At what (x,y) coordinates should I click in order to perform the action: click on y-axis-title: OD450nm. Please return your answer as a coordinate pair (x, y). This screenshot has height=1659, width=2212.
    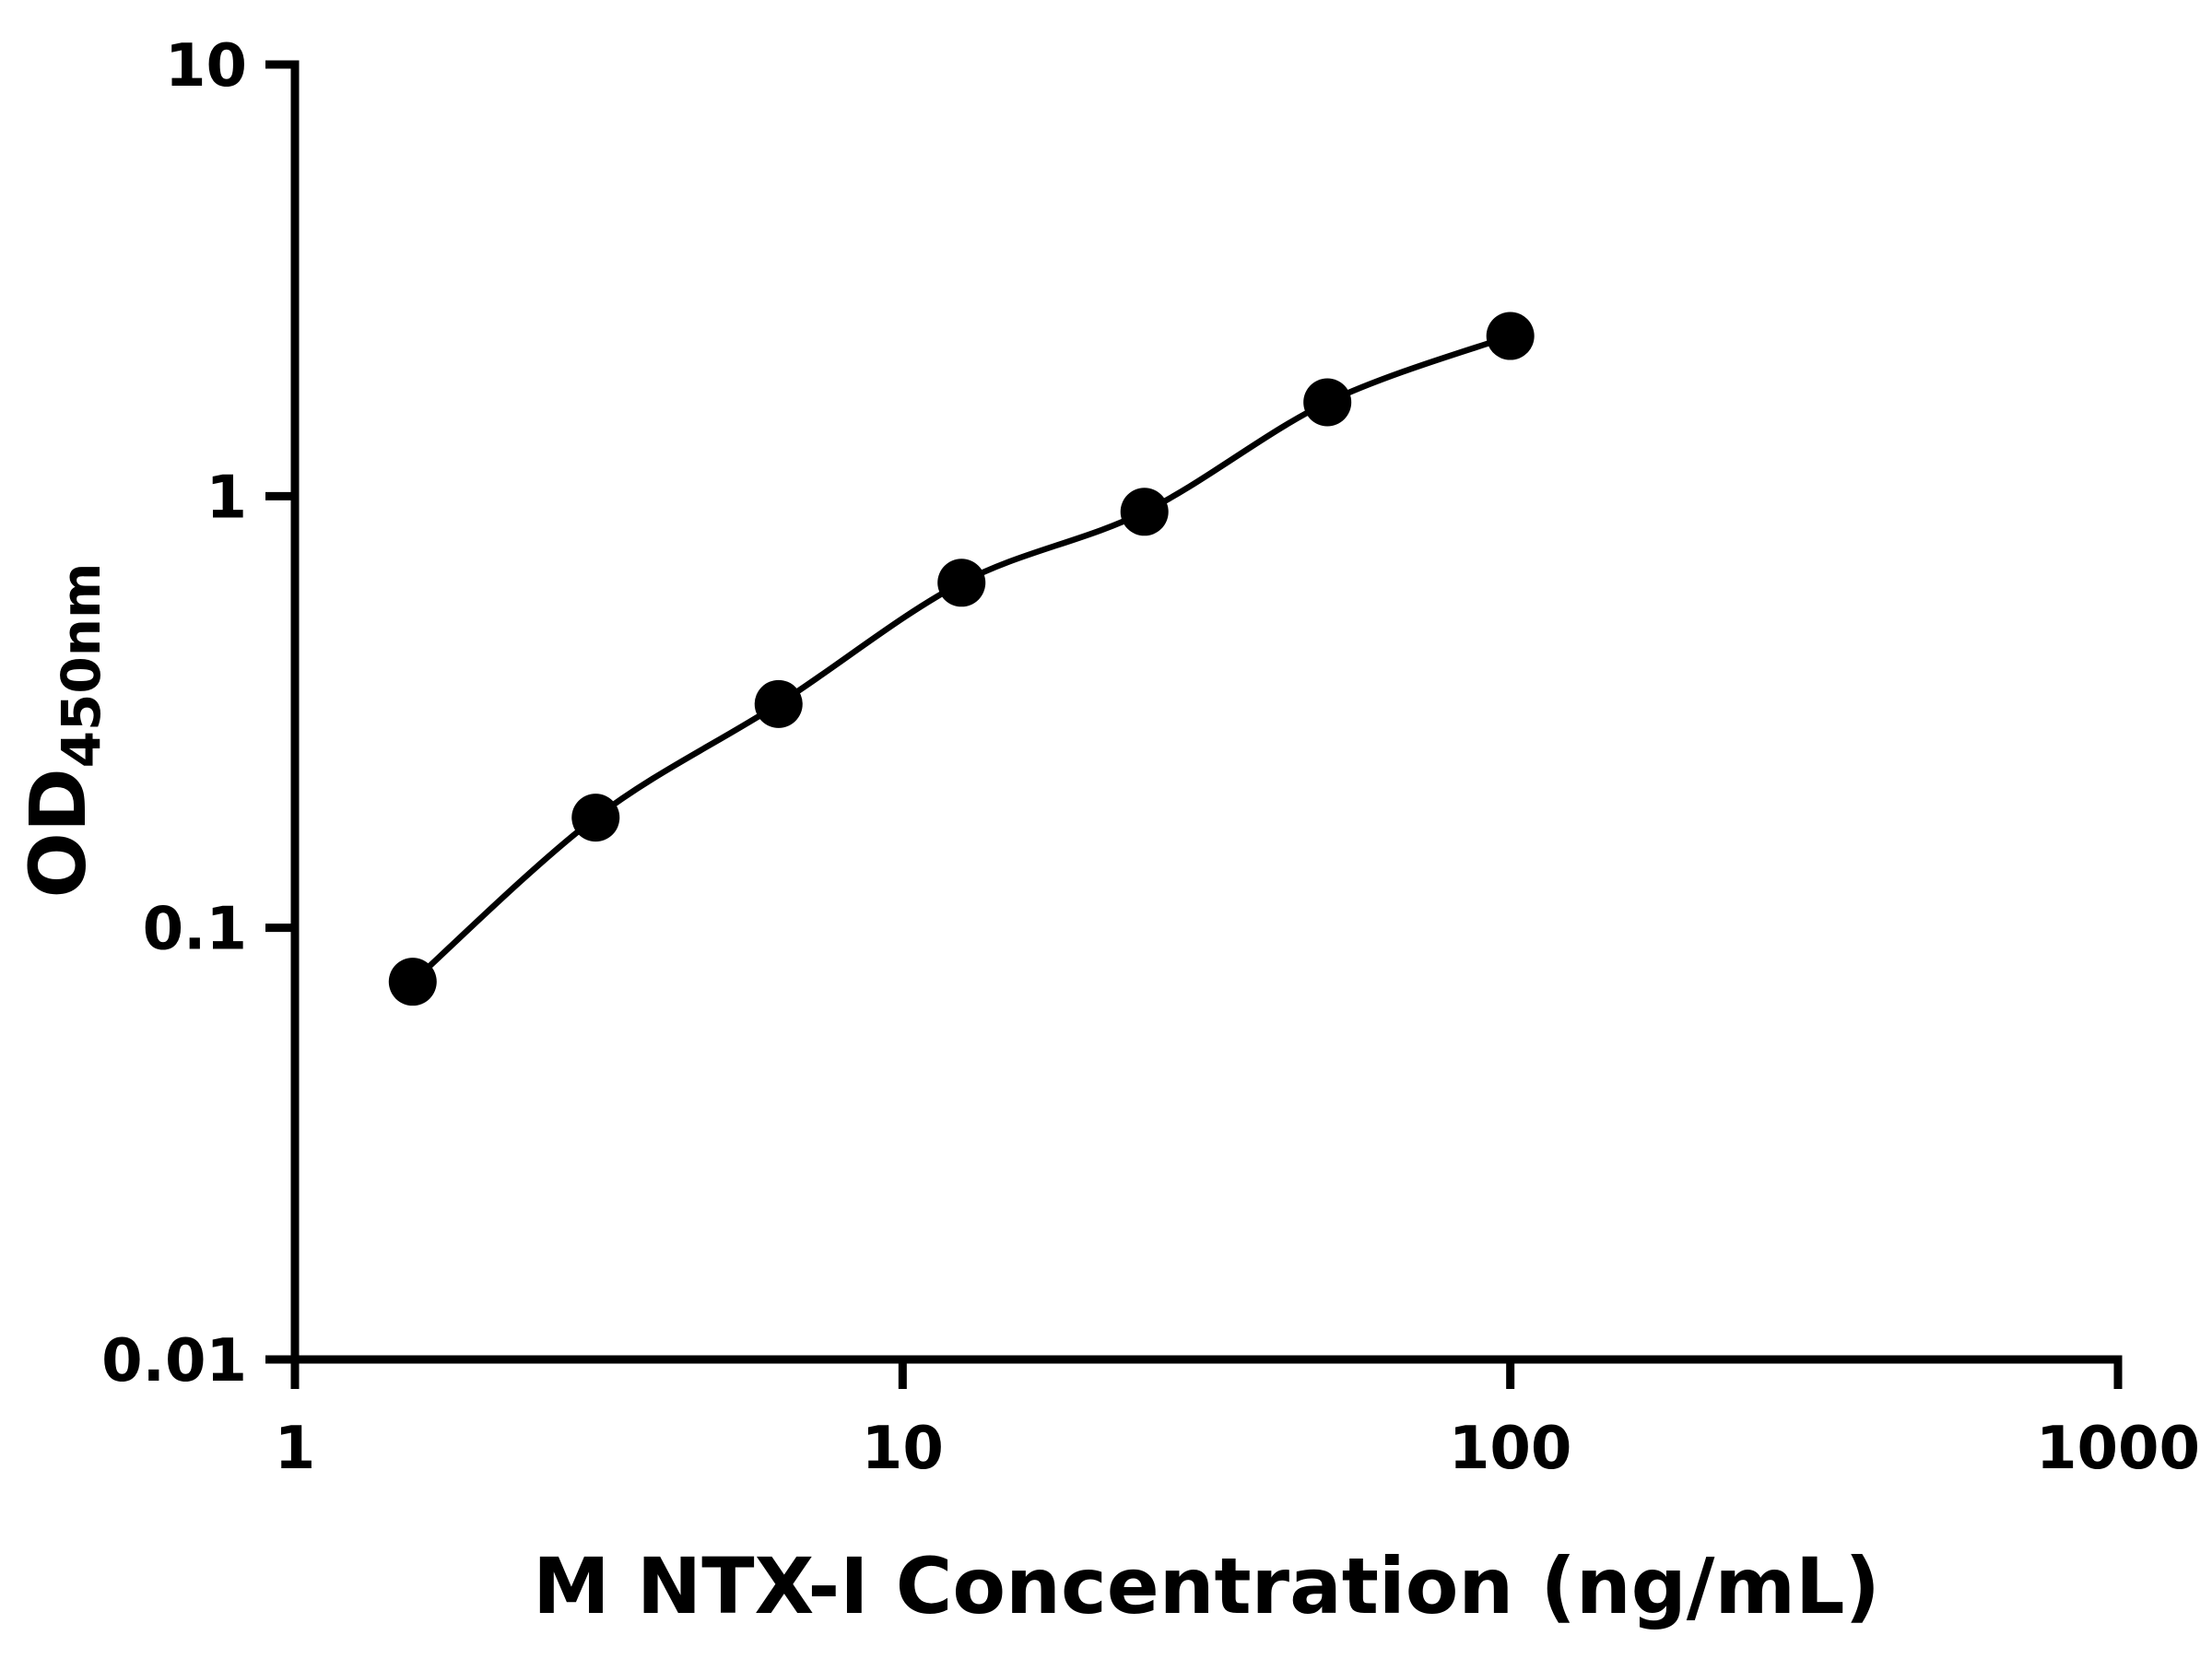
    Looking at the image, I should click on (62, 731).